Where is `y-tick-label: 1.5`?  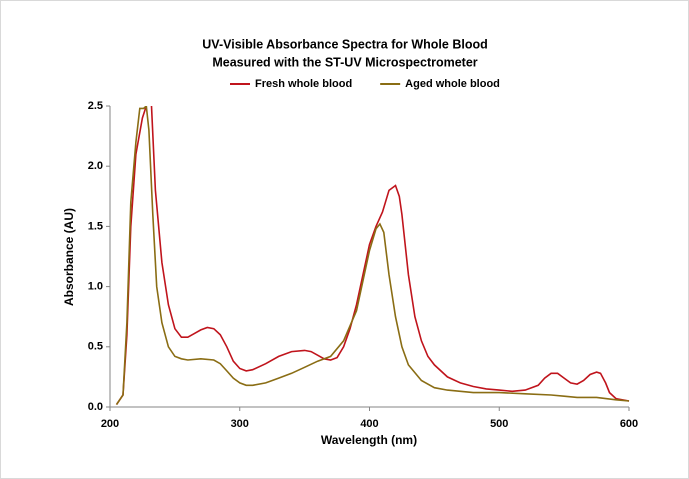
y-tick-label: 1.5 is located at coordinates (95, 226).